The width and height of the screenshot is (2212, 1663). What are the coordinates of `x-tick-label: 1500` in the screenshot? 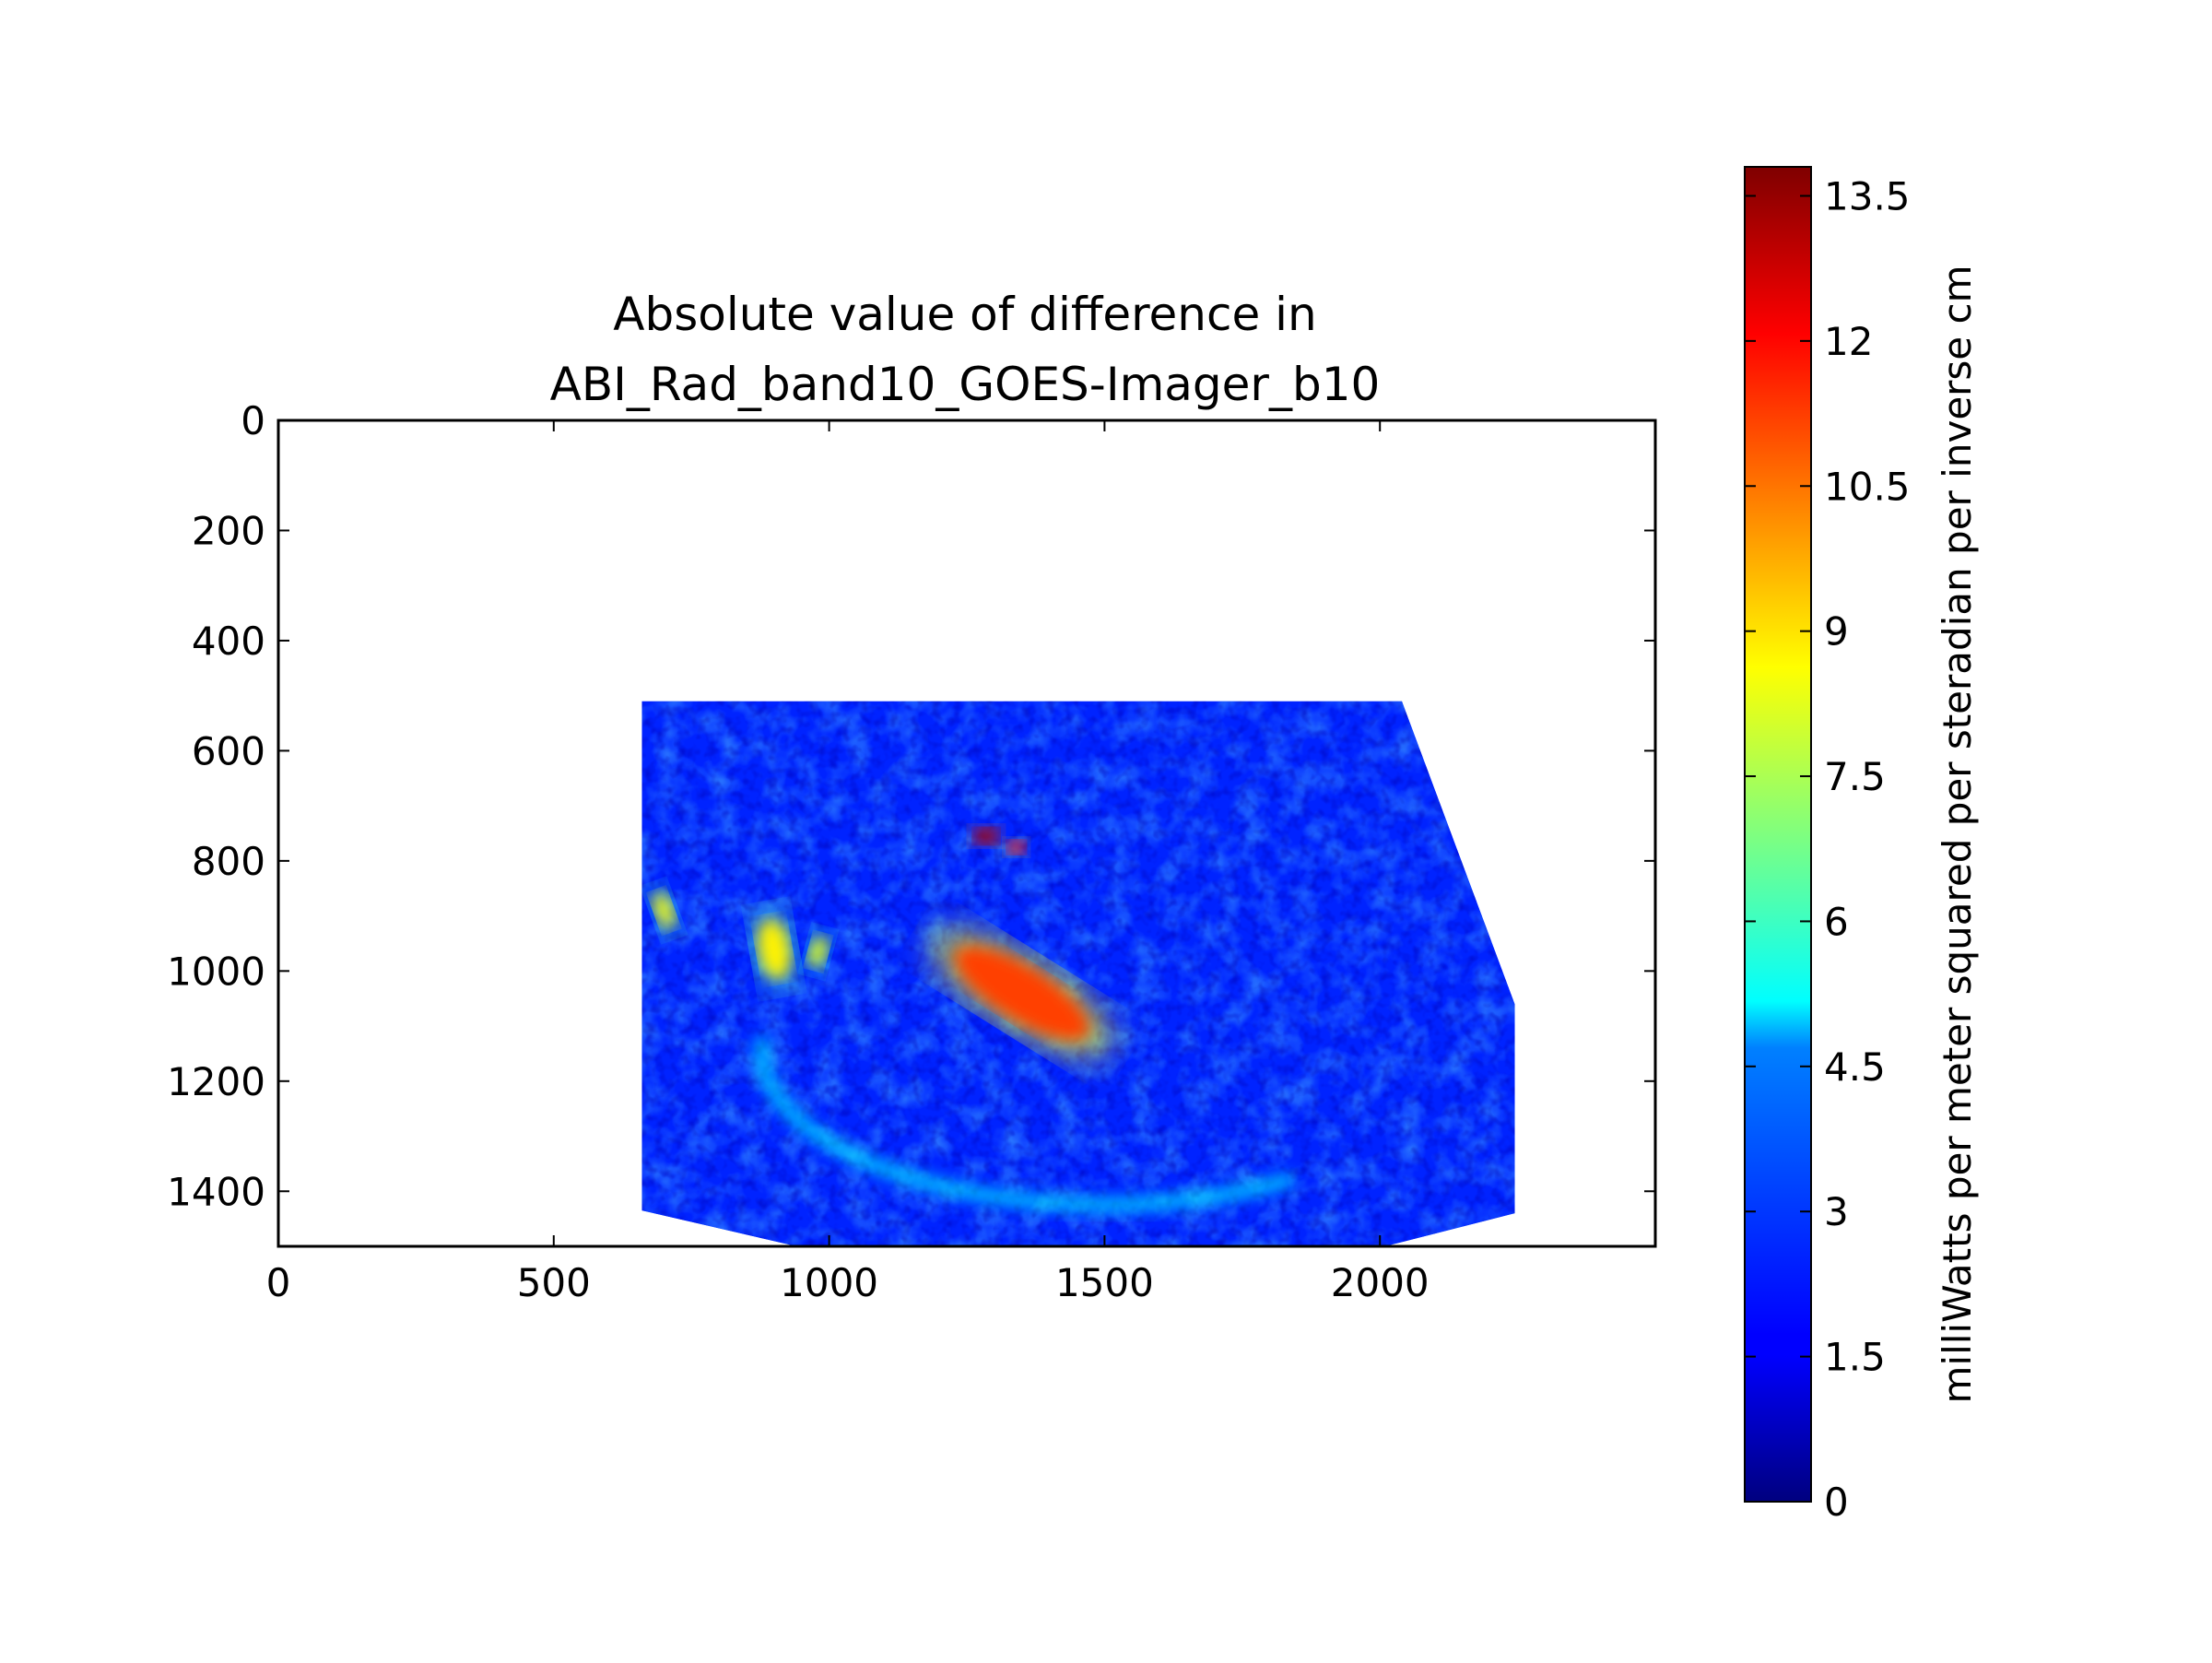 It's located at (1104, 1282).